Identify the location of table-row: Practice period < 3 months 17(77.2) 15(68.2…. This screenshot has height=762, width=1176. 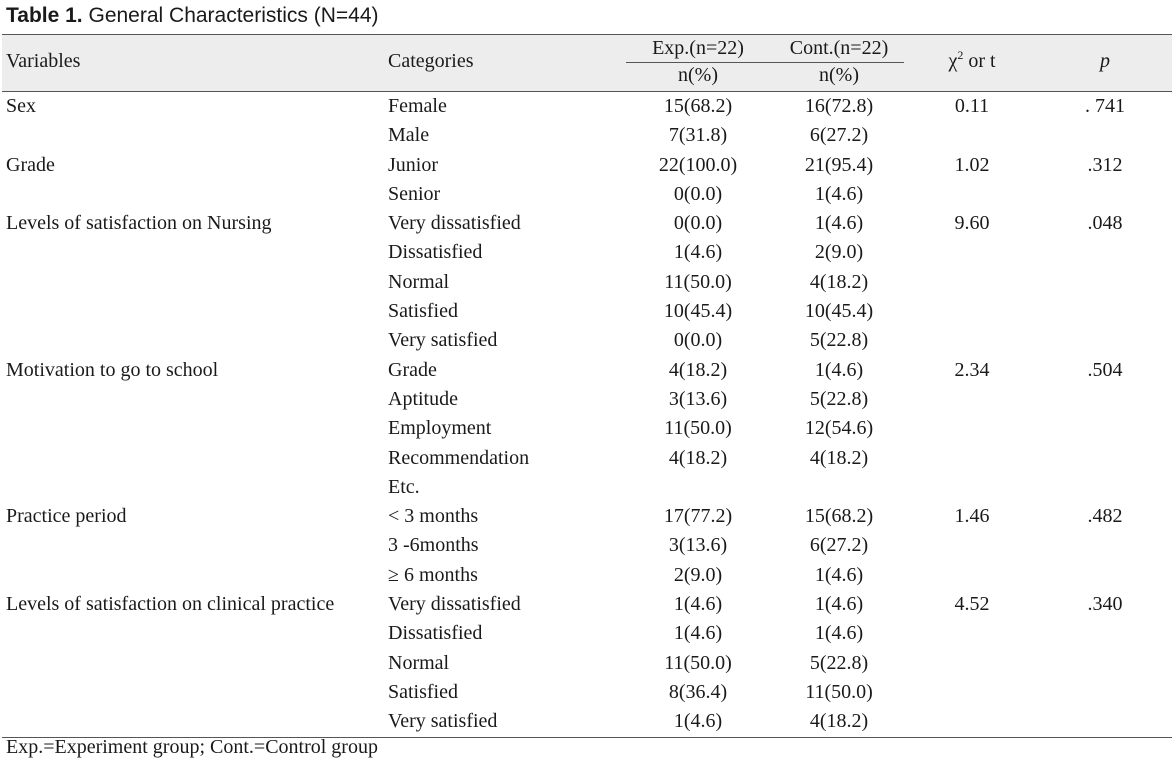
(587, 516).